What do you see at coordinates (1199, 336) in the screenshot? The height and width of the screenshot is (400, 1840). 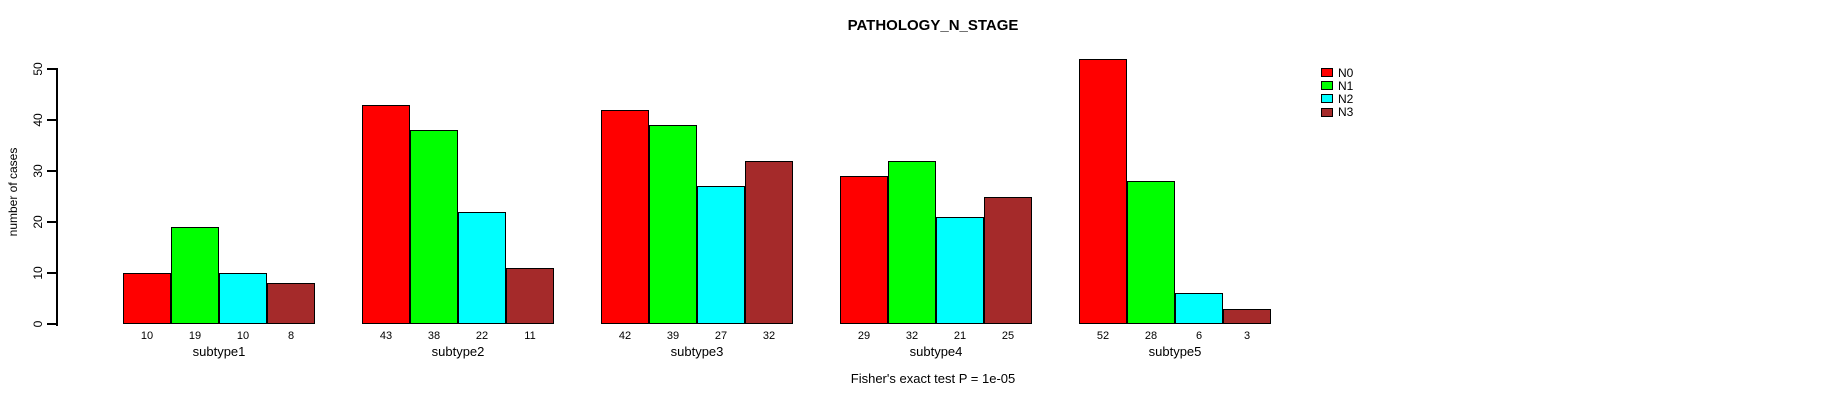 I see `bar-value-label: 6` at bounding box center [1199, 336].